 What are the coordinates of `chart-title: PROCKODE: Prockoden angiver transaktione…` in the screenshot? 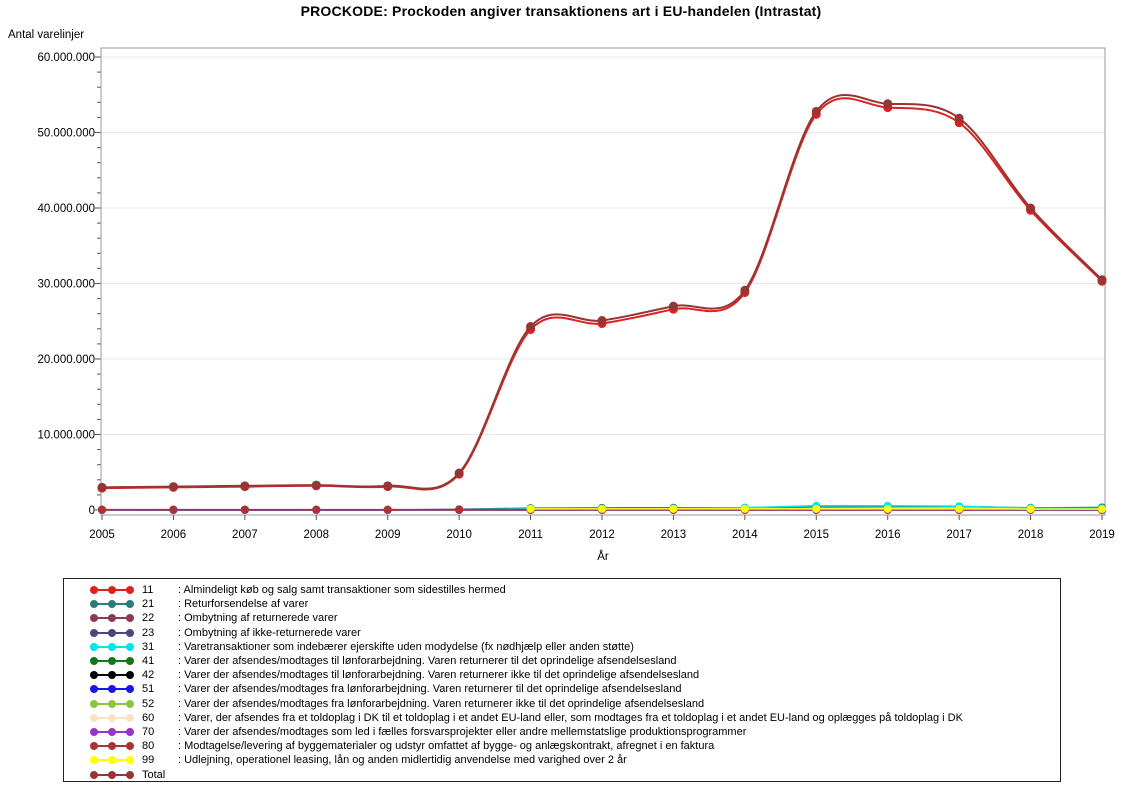 It's located at (561, 11).